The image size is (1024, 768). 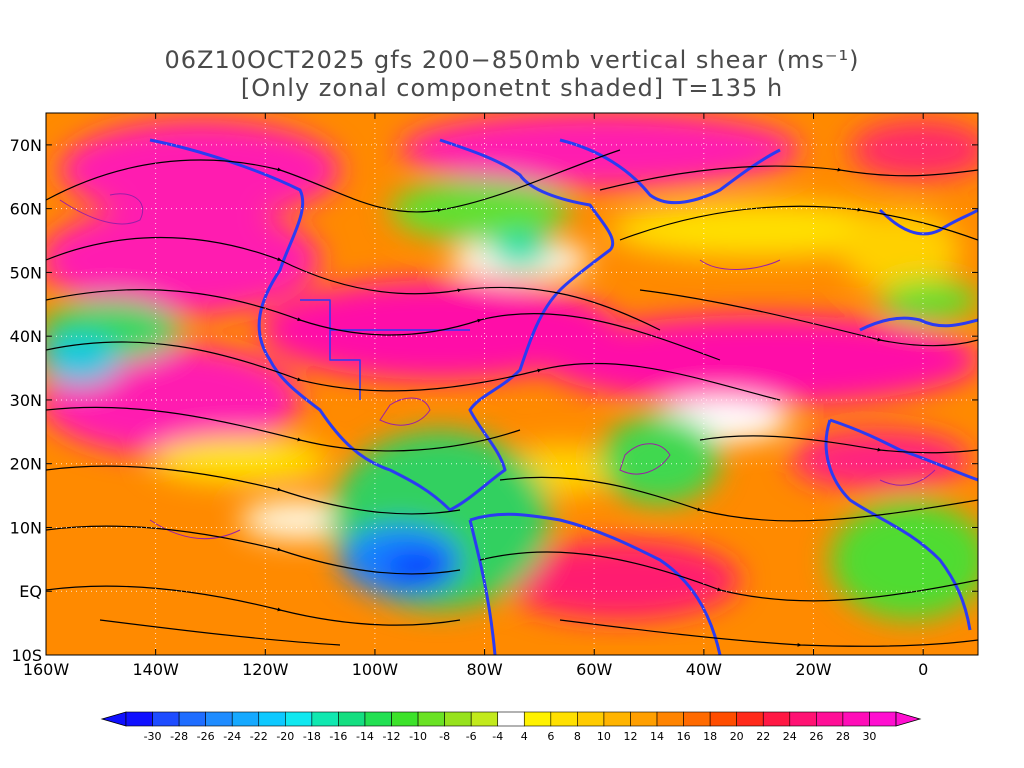 I want to click on y-tick-label: 50N, so click(x=26, y=272).